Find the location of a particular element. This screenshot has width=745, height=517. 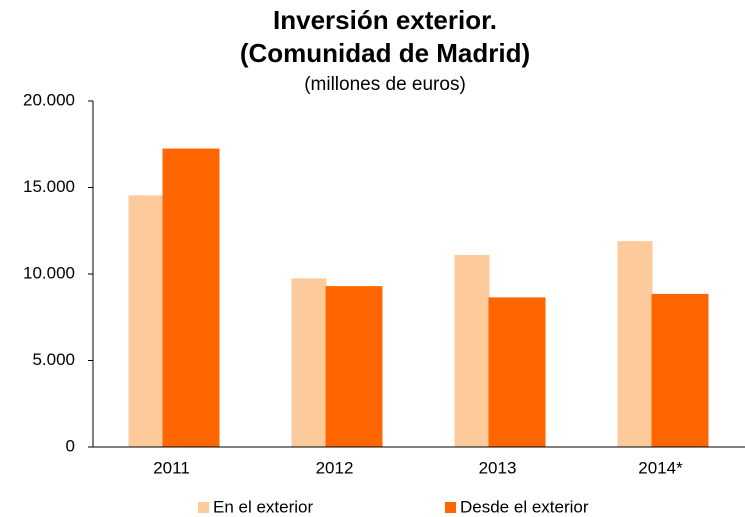

y-tick-label: 5.000 is located at coordinates (53, 359).